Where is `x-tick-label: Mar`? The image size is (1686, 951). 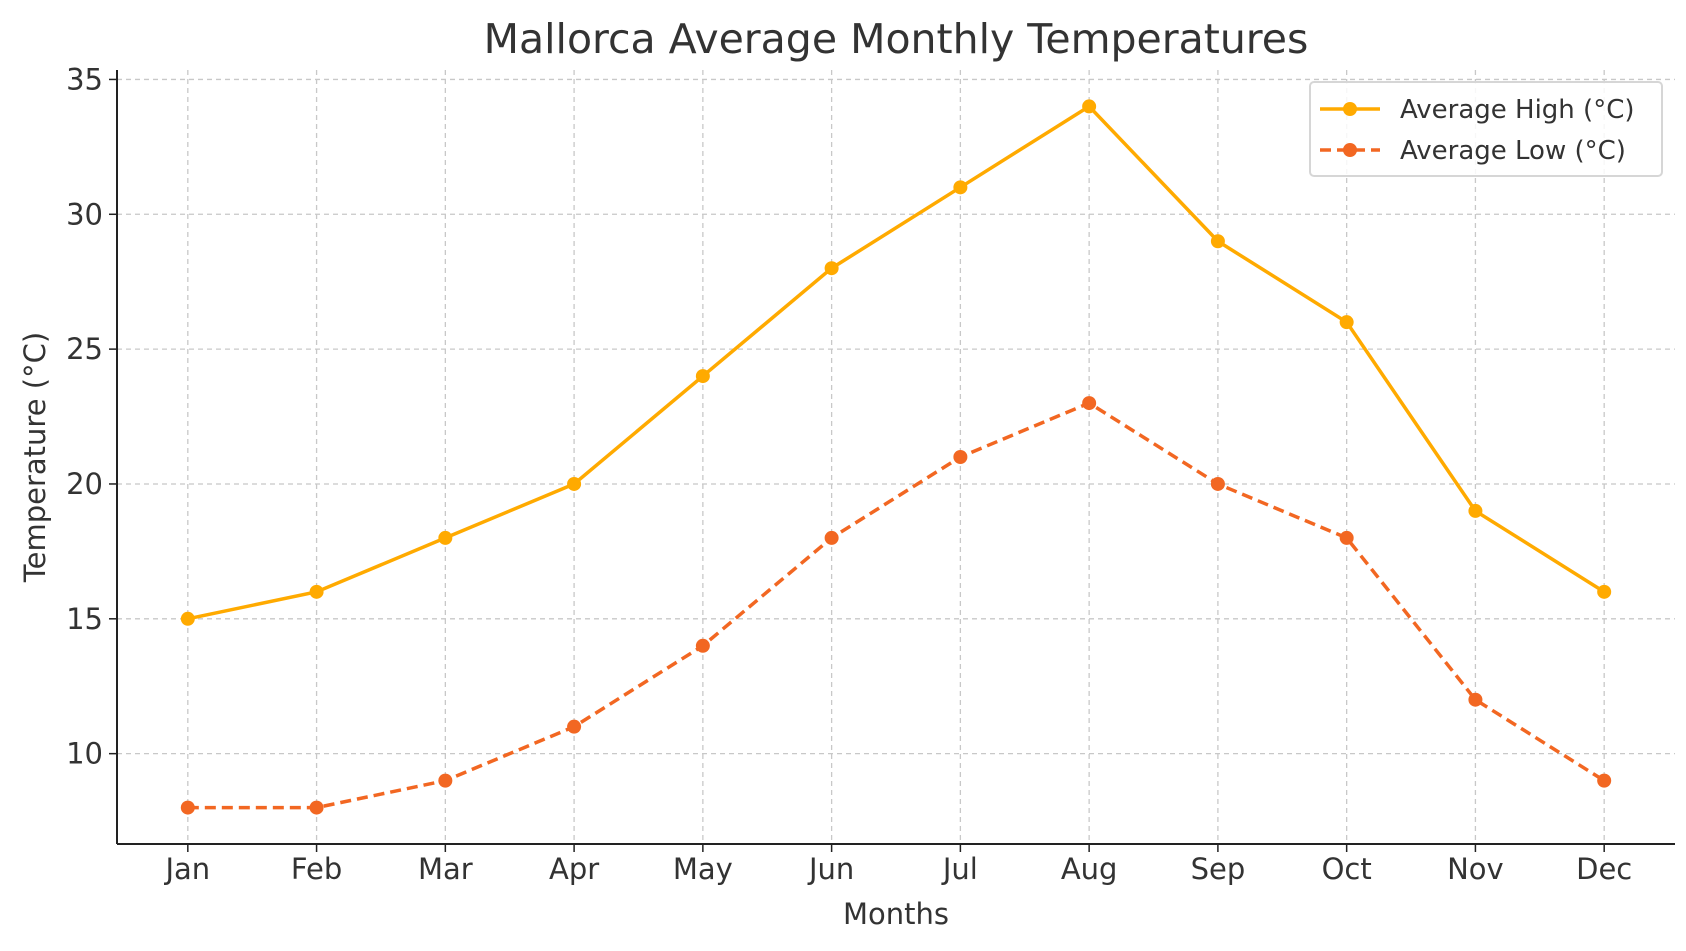 x-tick-label: Mar is located at coordinates (445, 869).